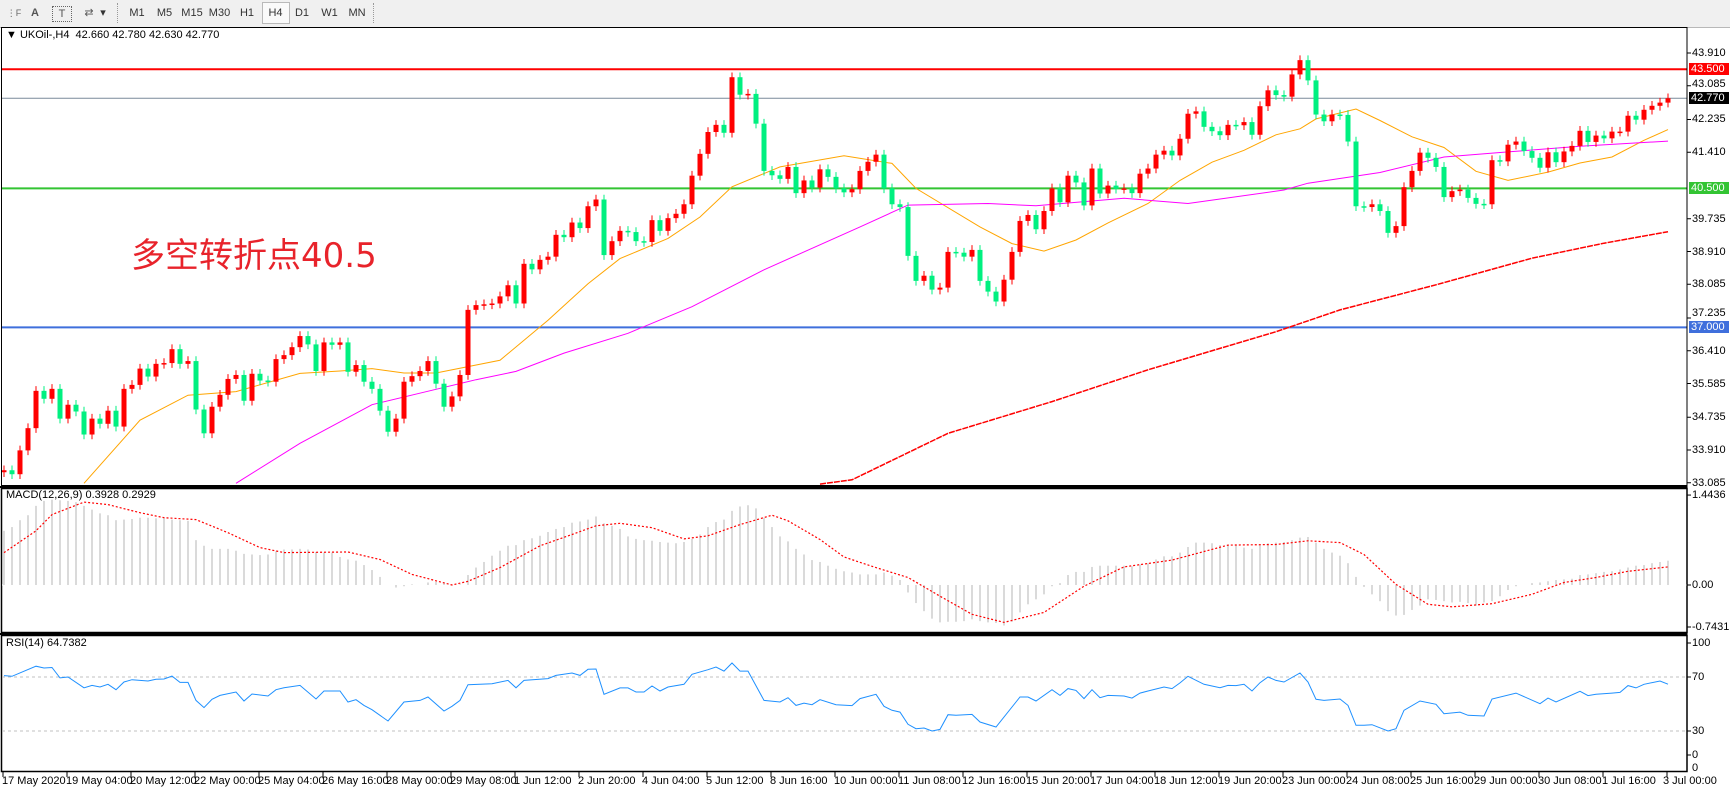  Describe the element at coordinates (275, 13) in the screenshot. I see `timeframe-h4: H4` at that location.